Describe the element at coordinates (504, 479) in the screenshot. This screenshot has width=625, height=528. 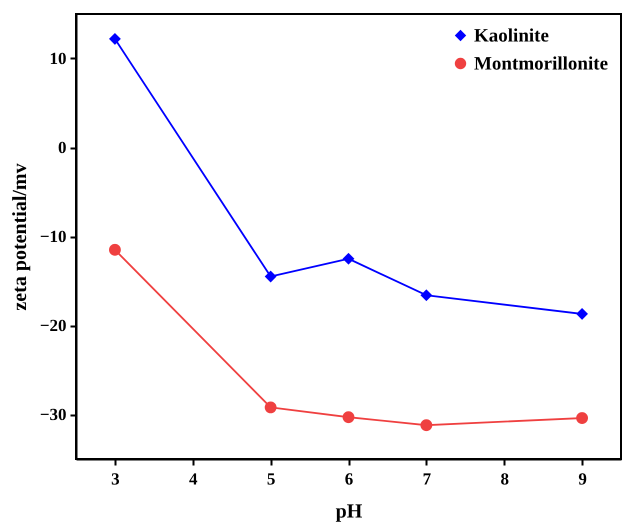
I see `x-tick-label: 8` at that location.